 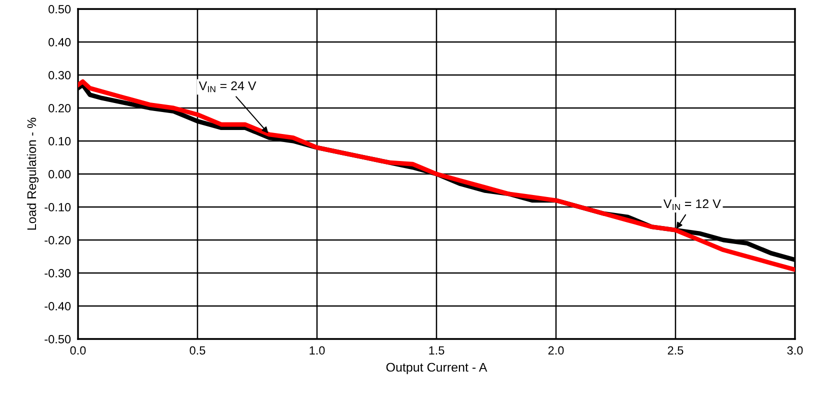 I want to click on x-tick-label: 1.0, so click(x=317, y=350).